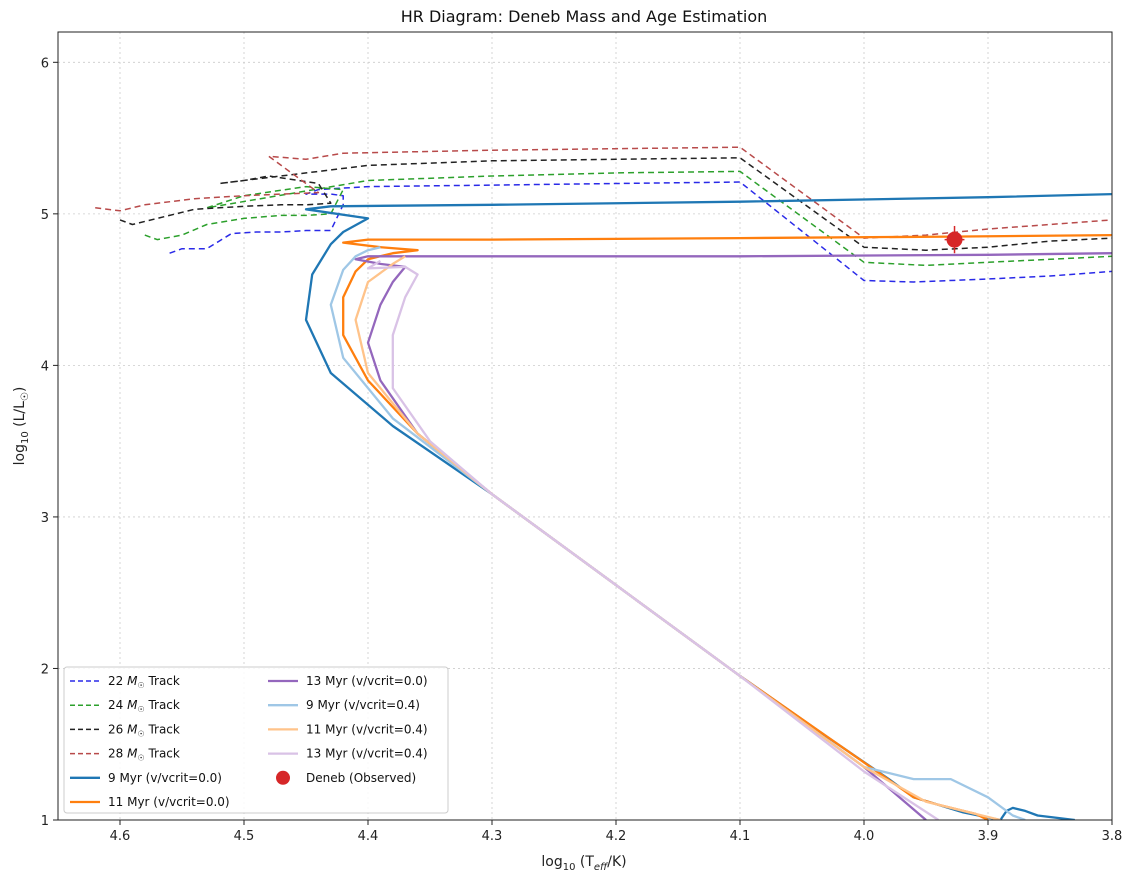 This screenshot has width=1128, height=875. What do you see at coordinates (367, 729) in the screenshot?
I see `legend-label: 11 Myr (v/vcrit=0.4)` at bounding box center [367, 729].